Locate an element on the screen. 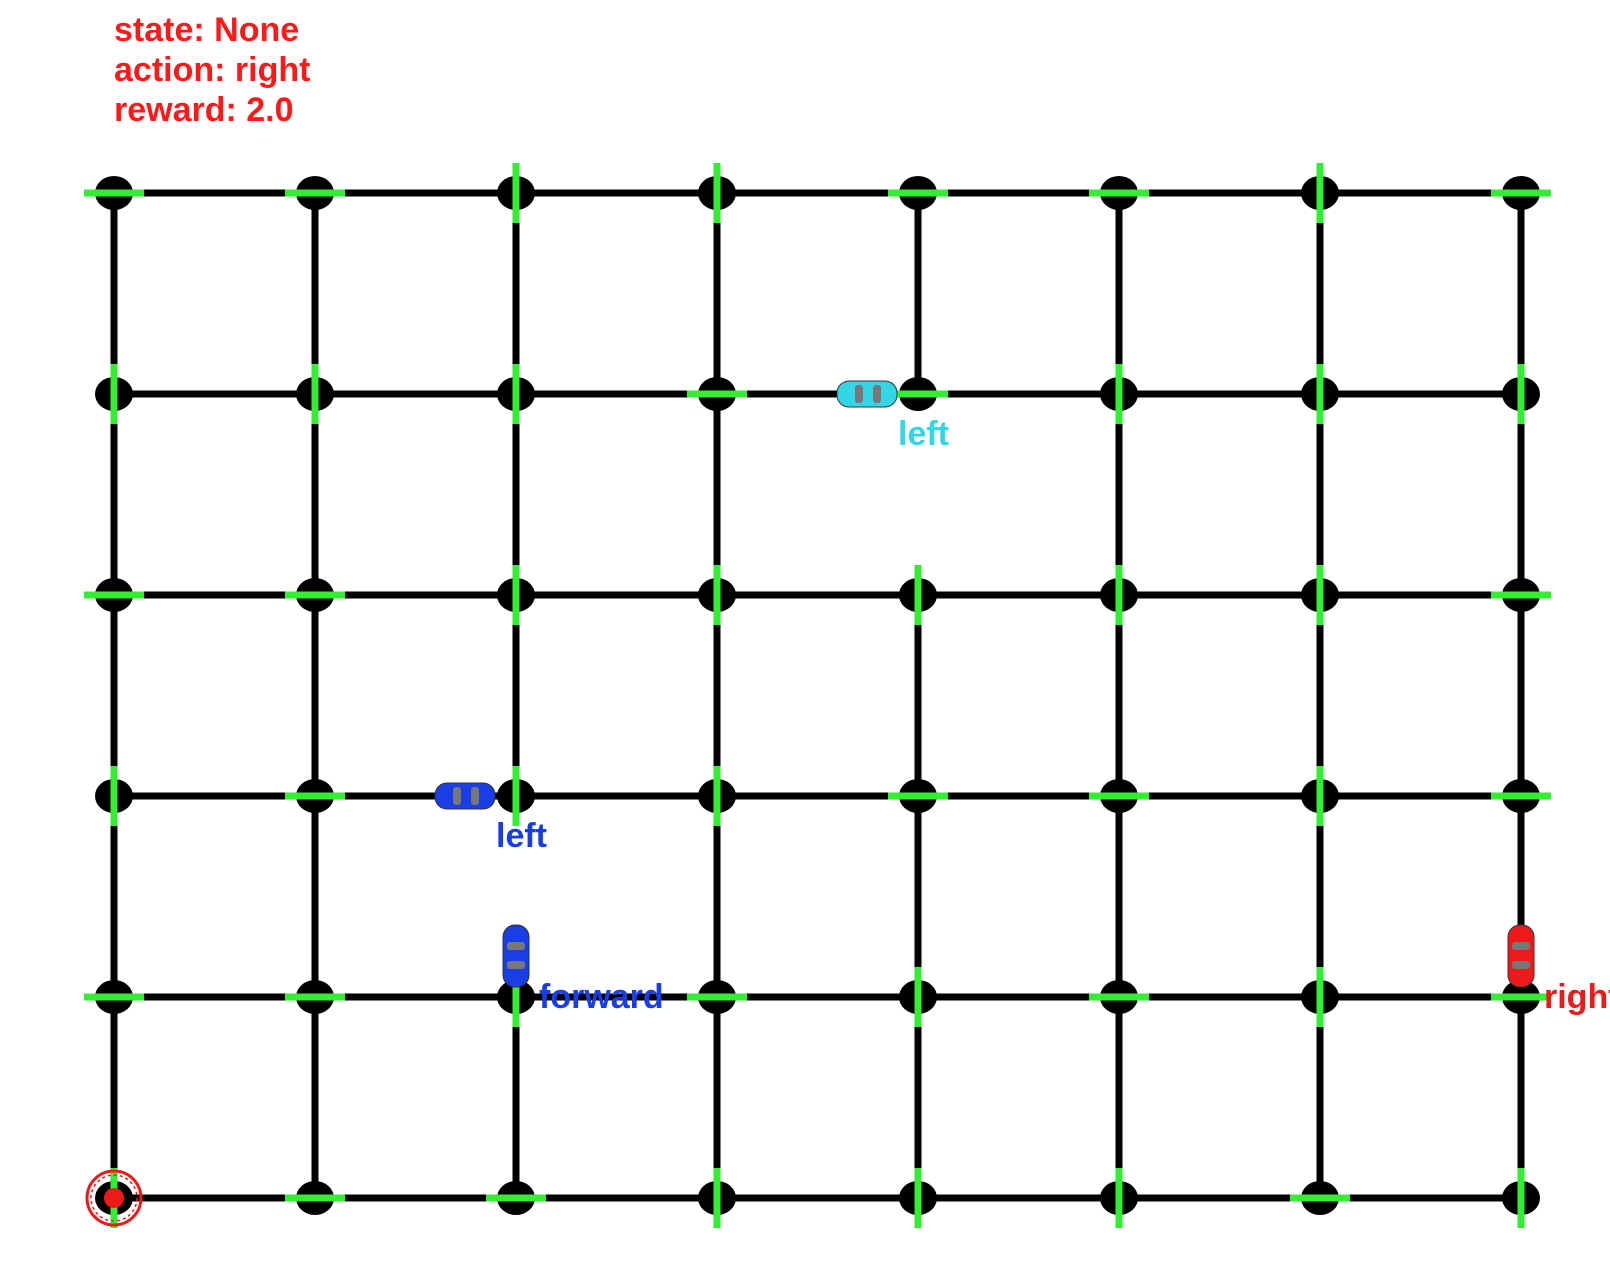 The height and width of the screenshot is (1266, 1610). destination-dot-icon is located at coordinates (114, 1198).